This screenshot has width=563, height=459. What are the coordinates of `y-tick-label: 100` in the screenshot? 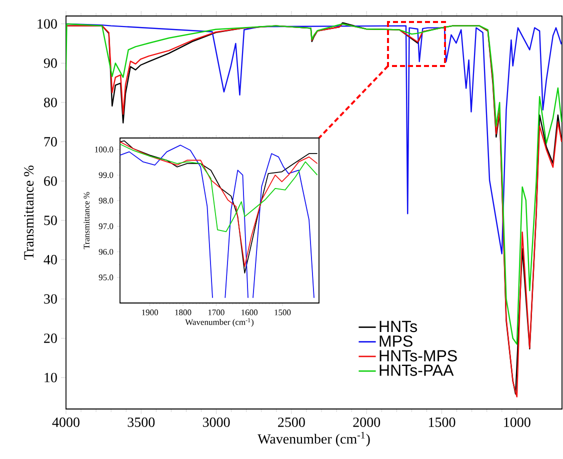 It's located at (47, 24).